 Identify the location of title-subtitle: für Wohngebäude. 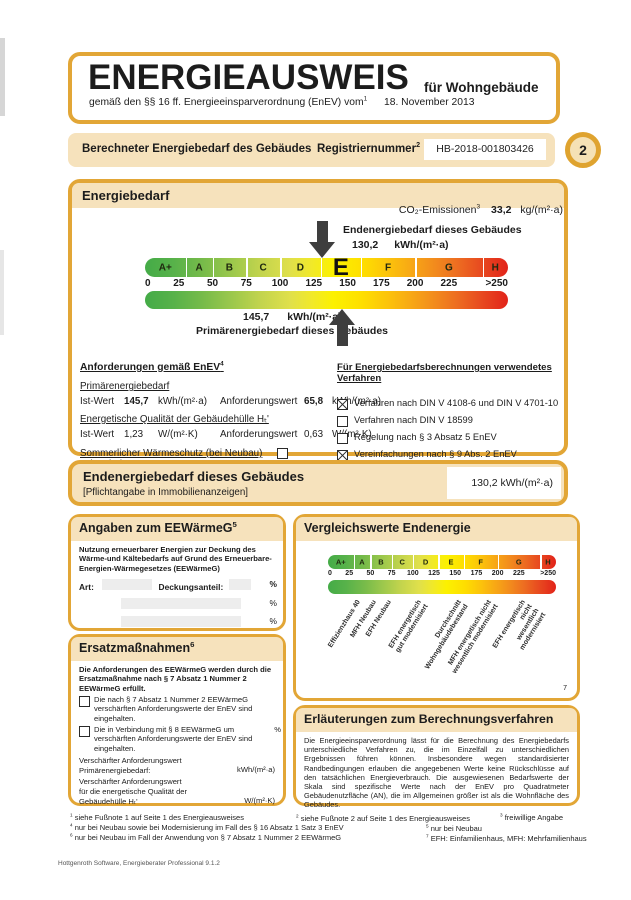
(481, 87).